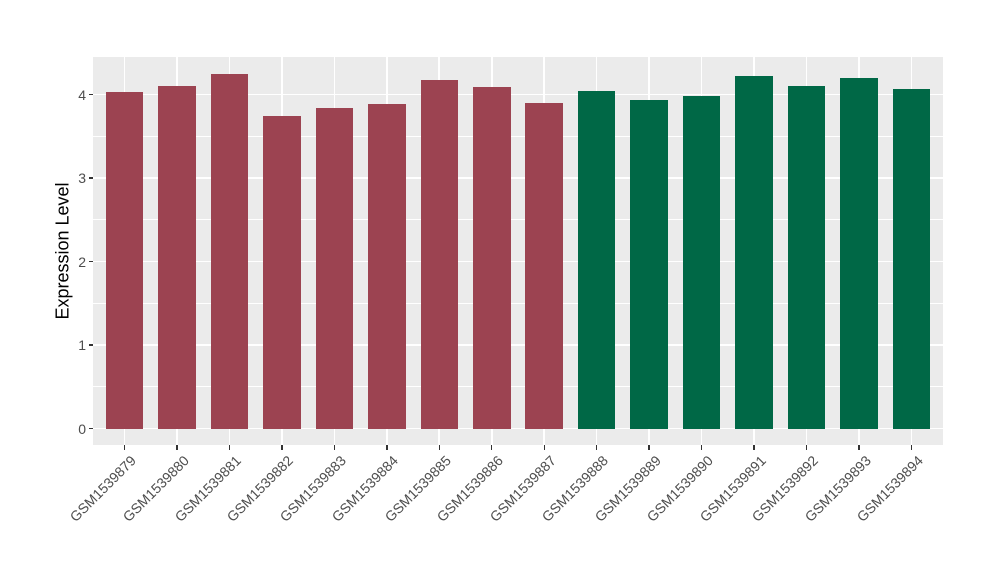  I want to click on y-axis-title: Expression Level, so click(62, 251).